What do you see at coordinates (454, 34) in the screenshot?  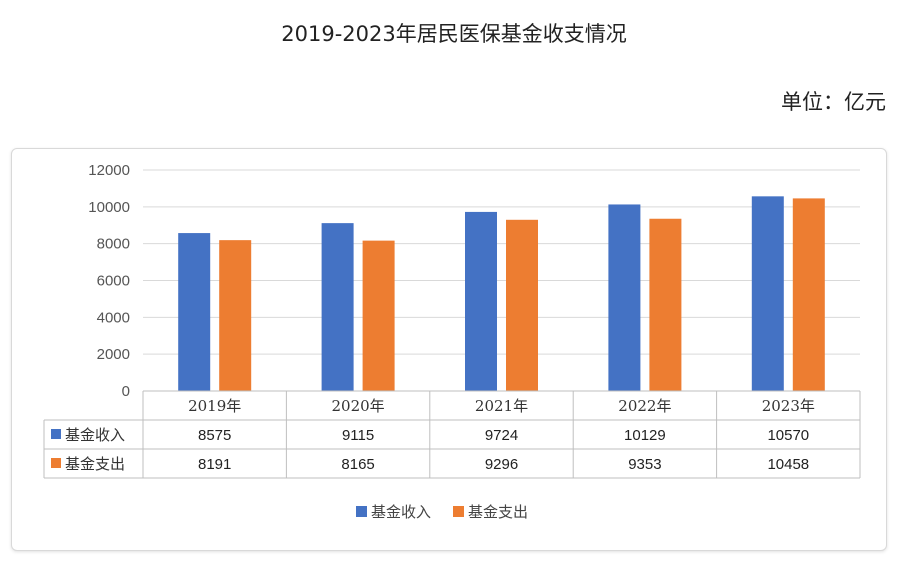 I see `page-title: 2019-2023年居民医保基金收支情况` at bounding box center [454, 34].